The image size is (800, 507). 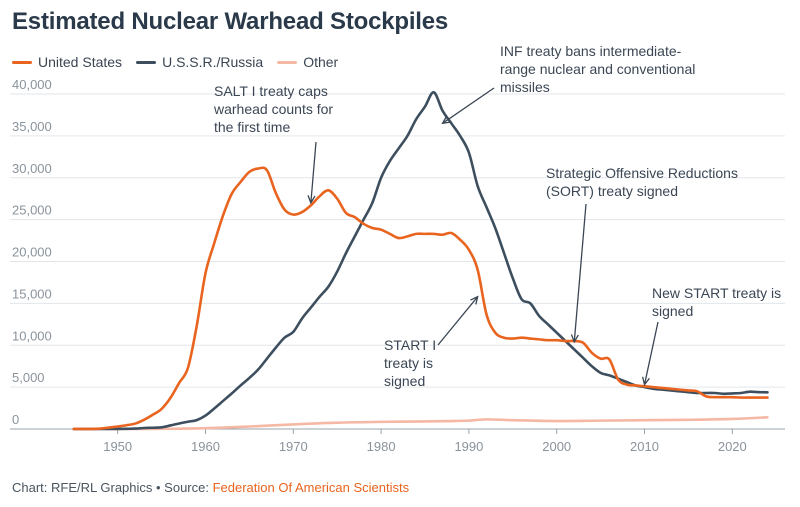 I want to click on legend-swatch-russia, so click(x=146, y=62).